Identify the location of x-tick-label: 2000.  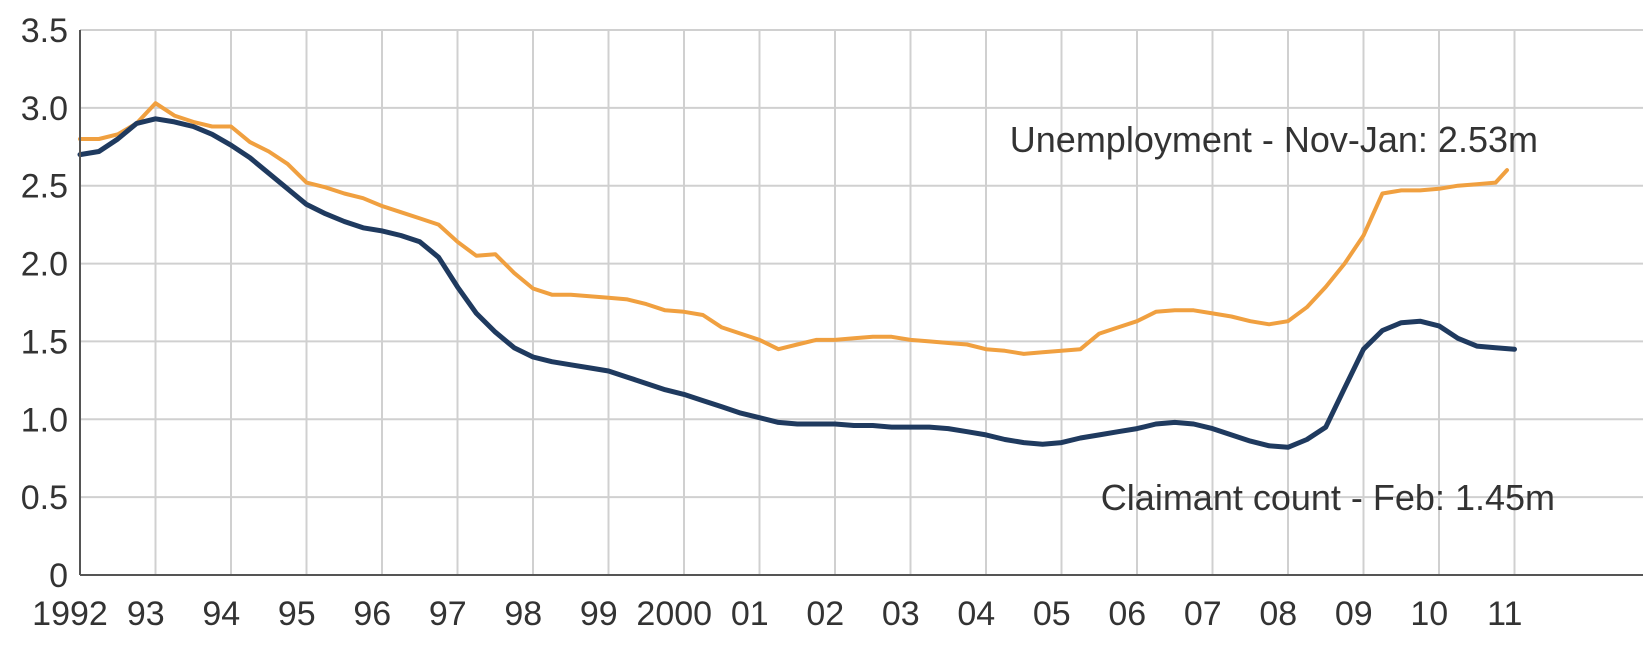
(674, 614).